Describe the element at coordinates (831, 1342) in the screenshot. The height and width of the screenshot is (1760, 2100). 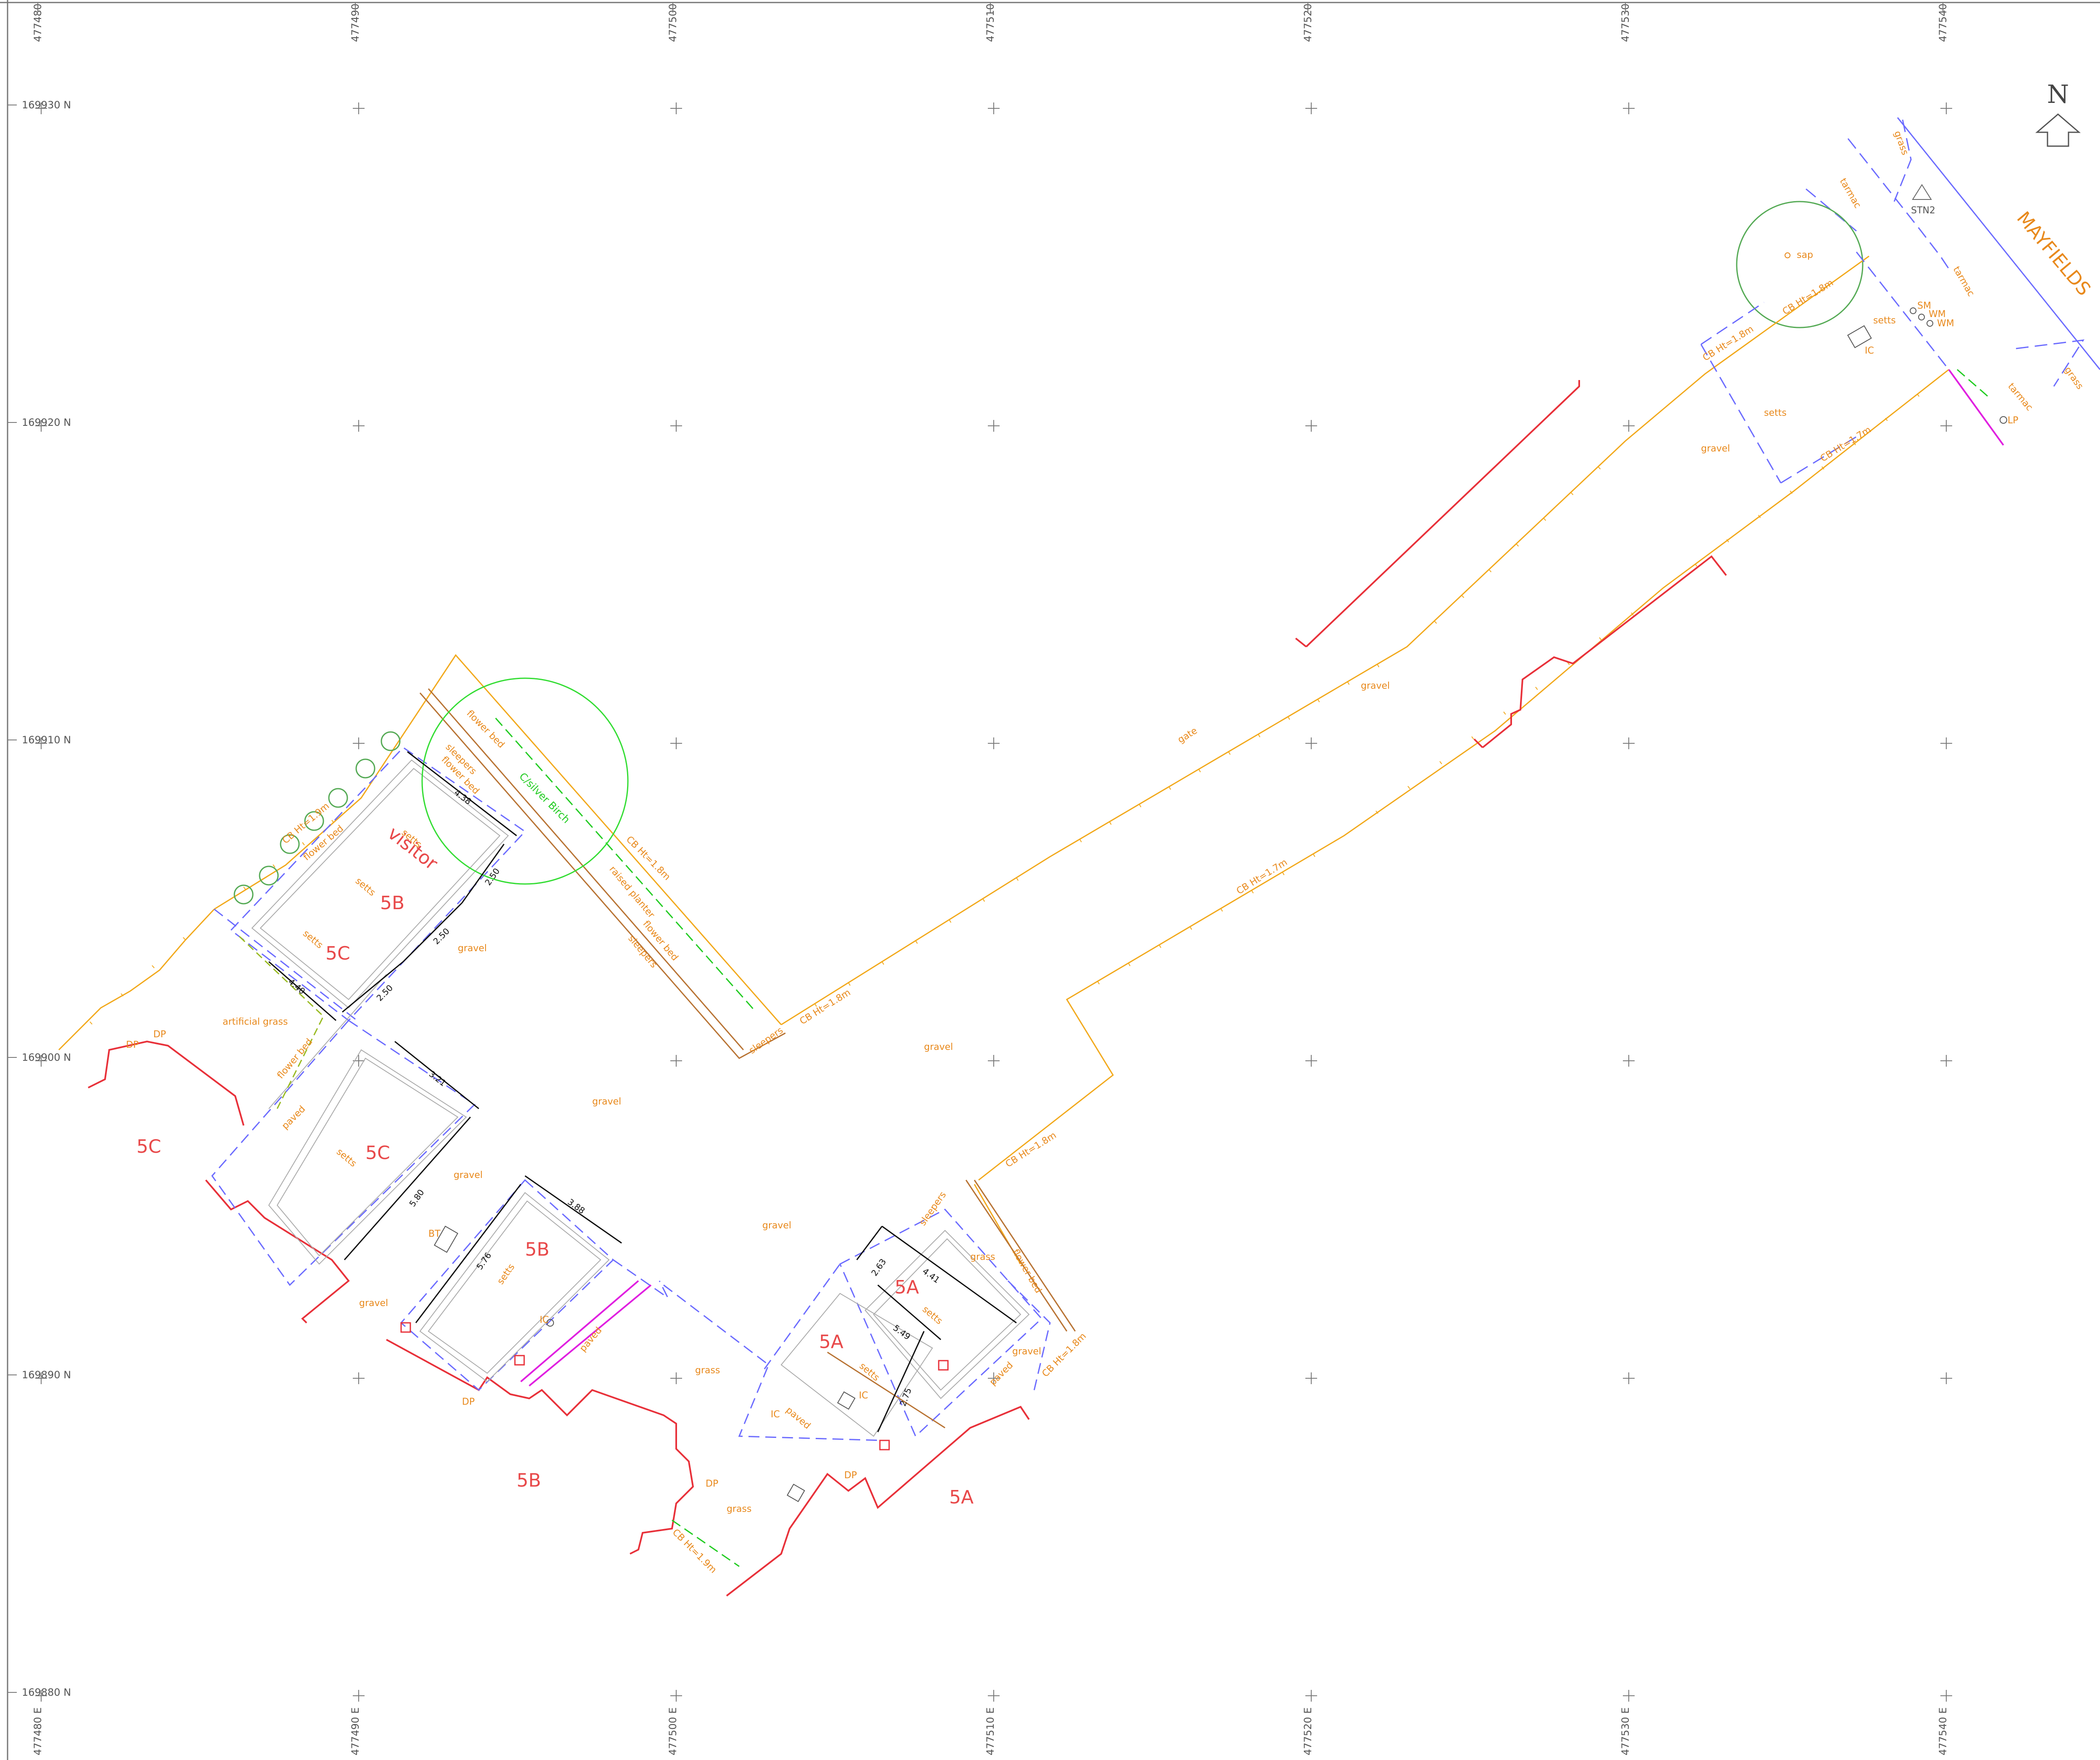
I see `plot-label-5a: 5A` at that location.